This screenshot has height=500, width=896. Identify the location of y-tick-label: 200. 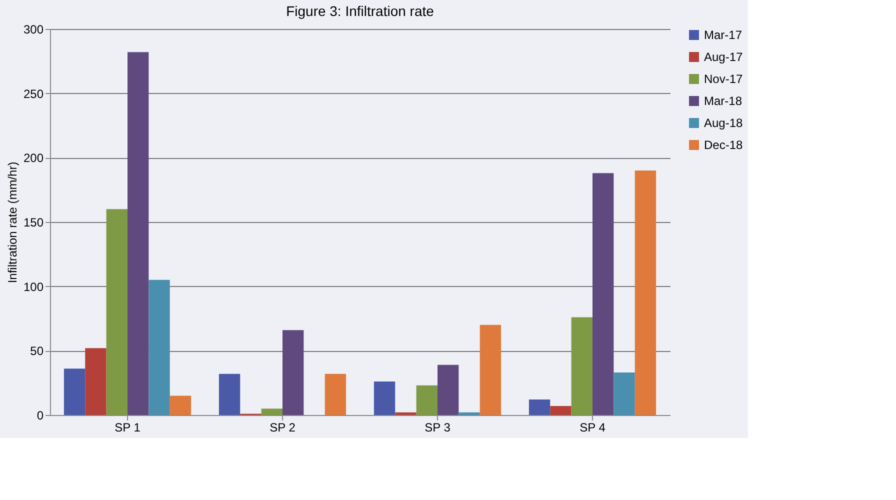
(33, 158).